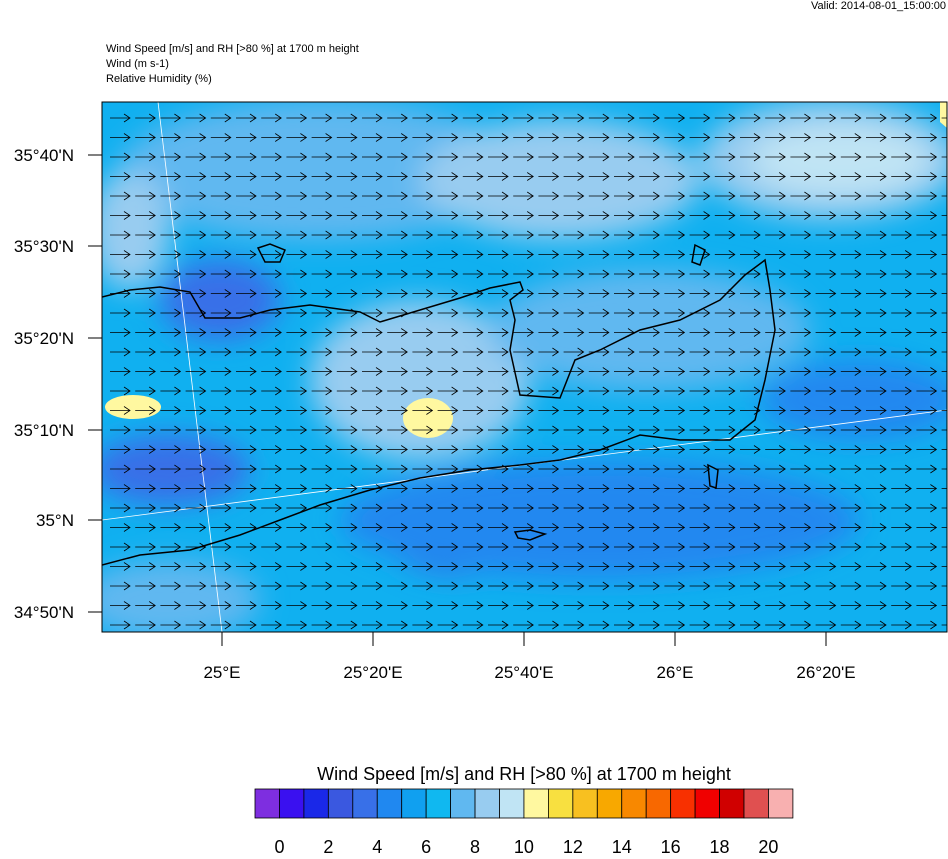 Image resolution: width=948 pixels, height=859 pixels. Describe the element at coordinates (377, 845) in the screenshot. I see `colorbar-label: 4` at that location.